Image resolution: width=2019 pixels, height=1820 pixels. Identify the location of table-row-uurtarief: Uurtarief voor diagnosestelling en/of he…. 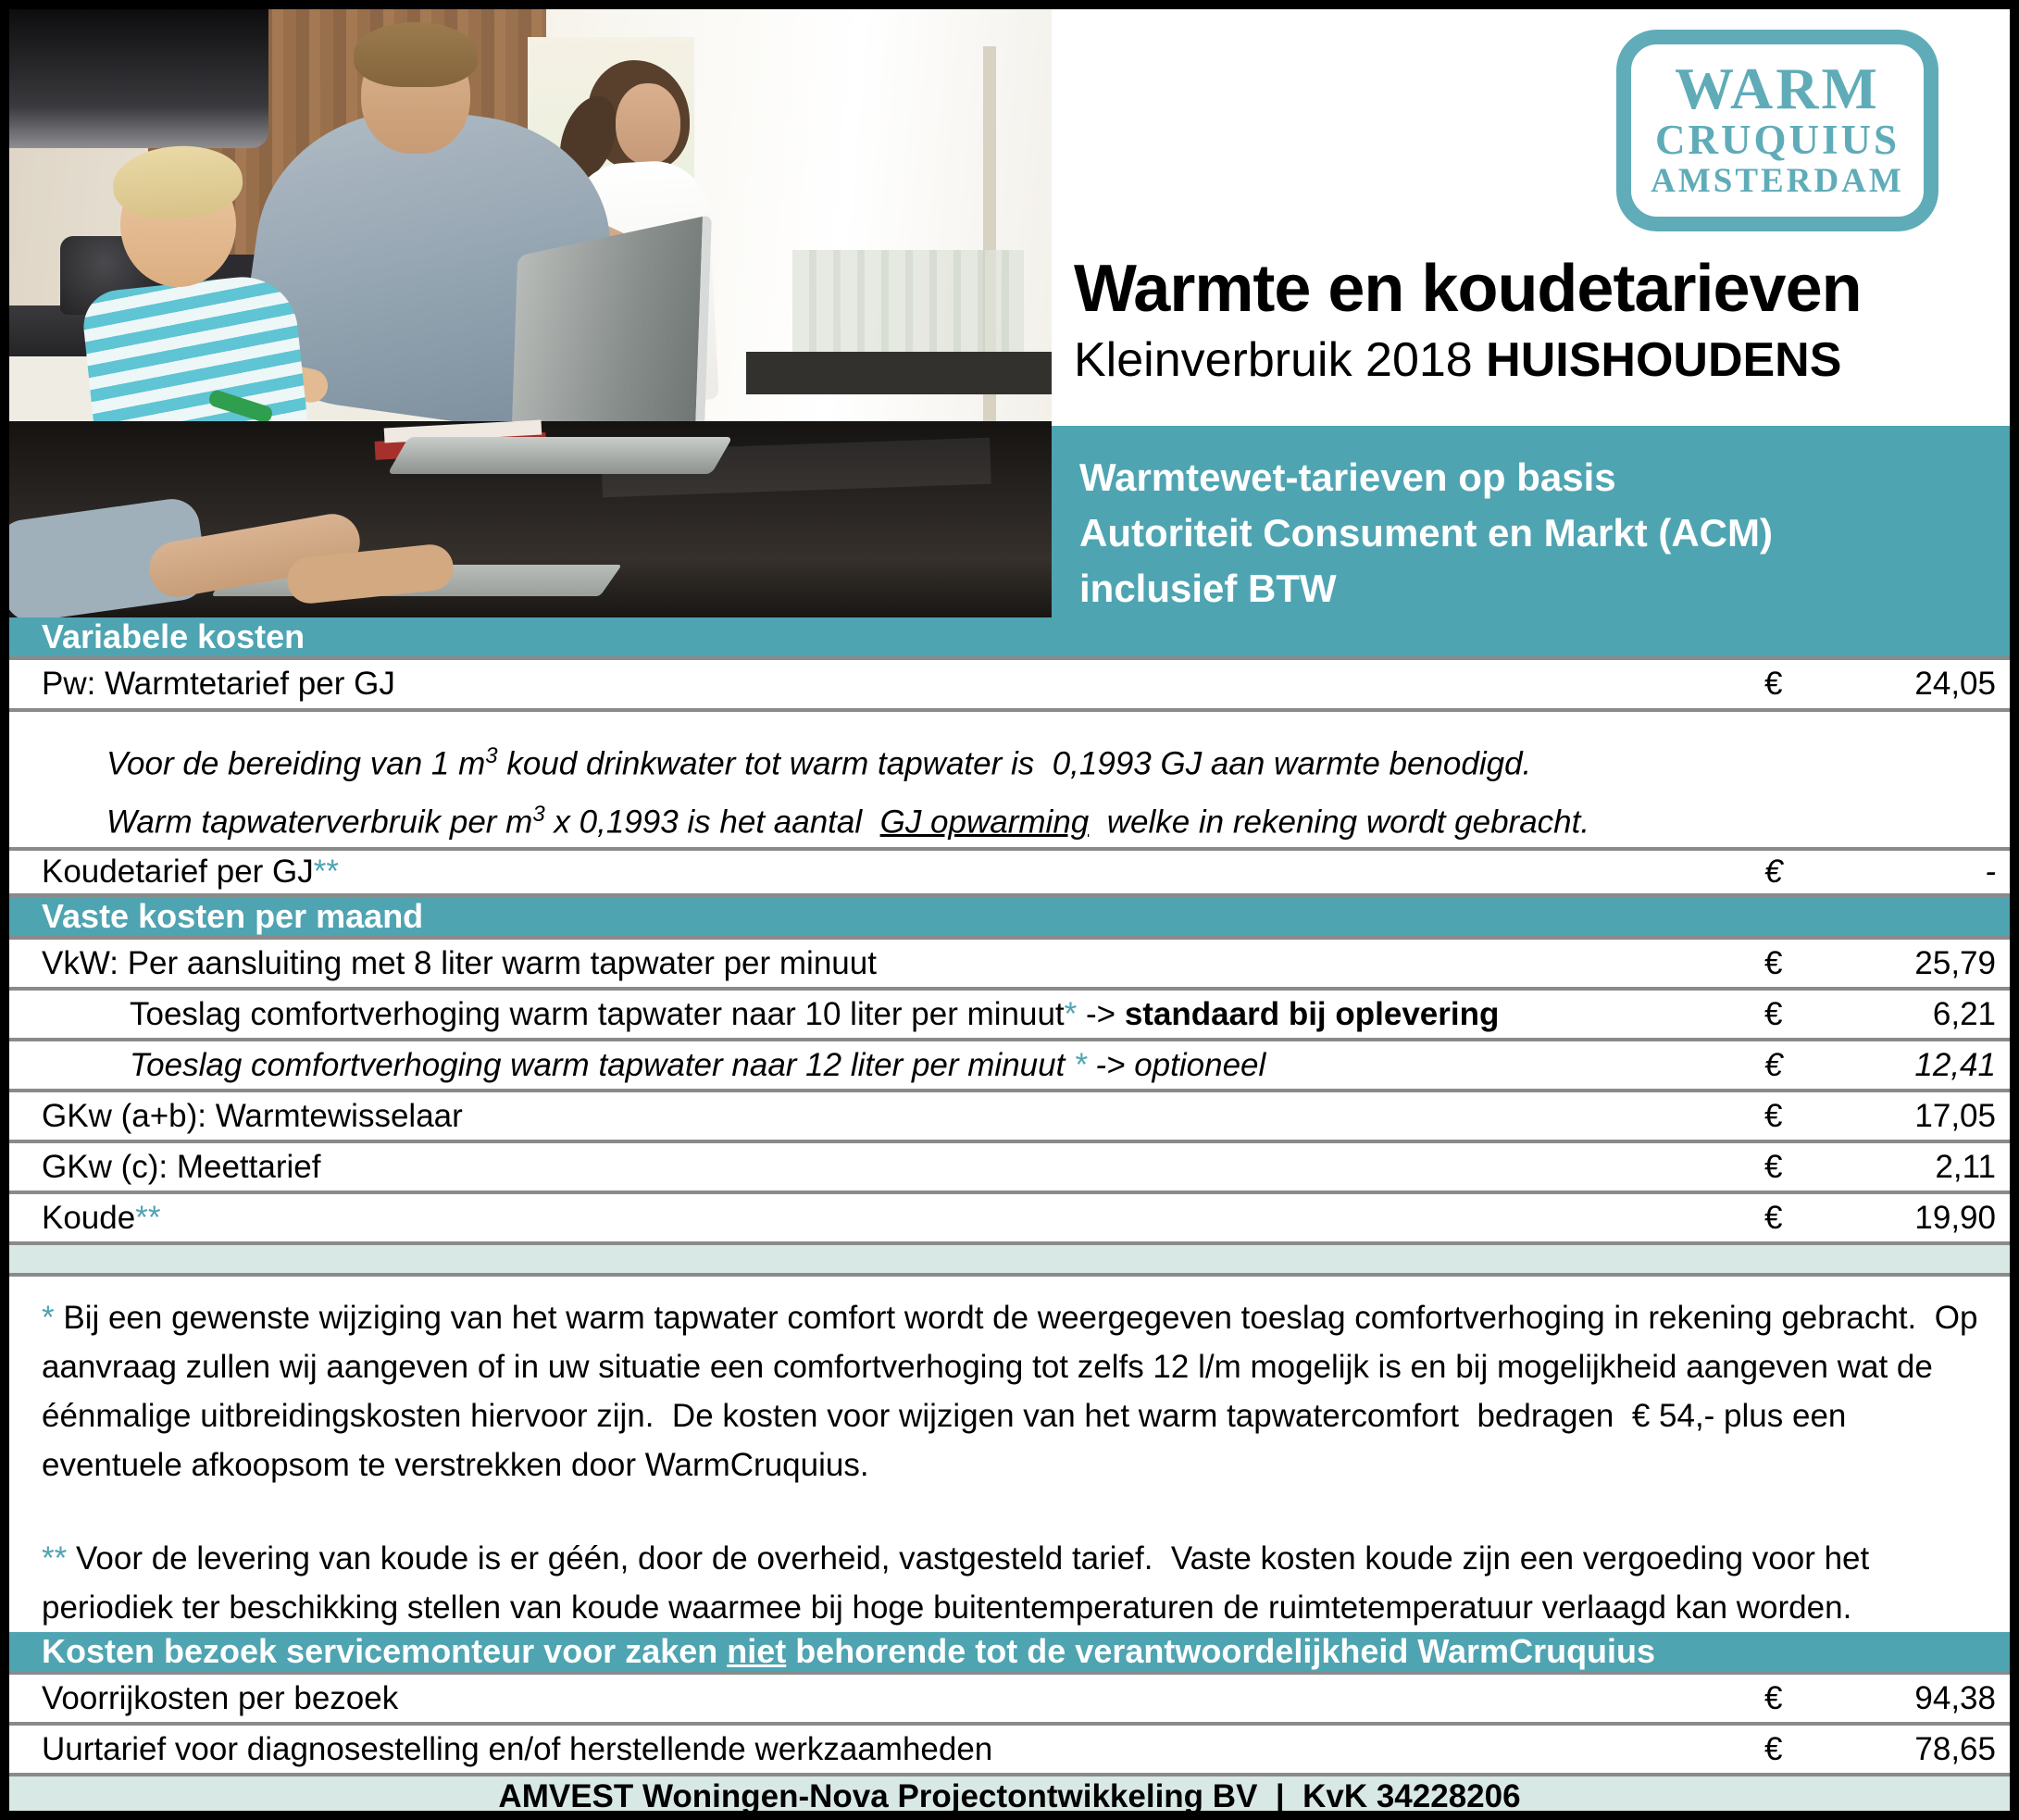
(1009, 1751).